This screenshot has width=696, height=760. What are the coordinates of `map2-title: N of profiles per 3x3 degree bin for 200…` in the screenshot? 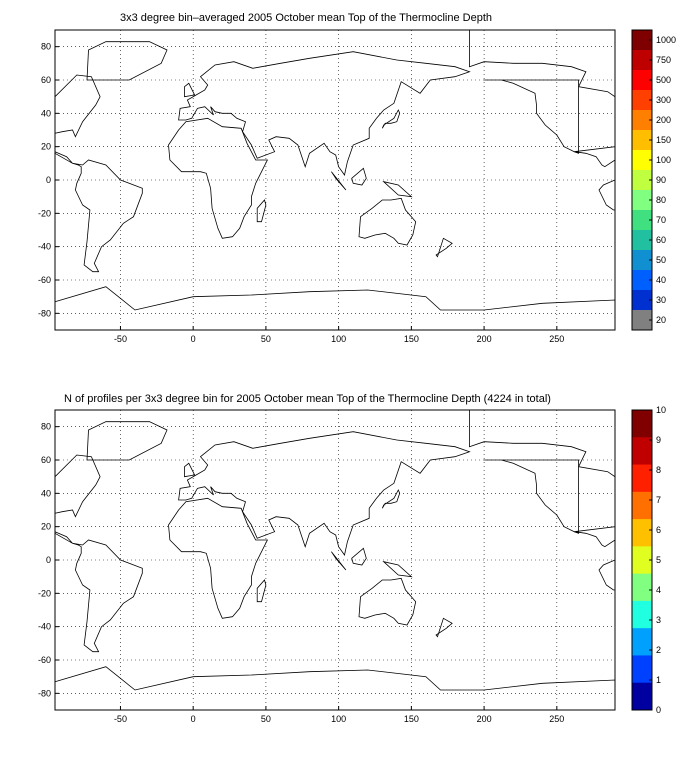 It's located at (307, 399).